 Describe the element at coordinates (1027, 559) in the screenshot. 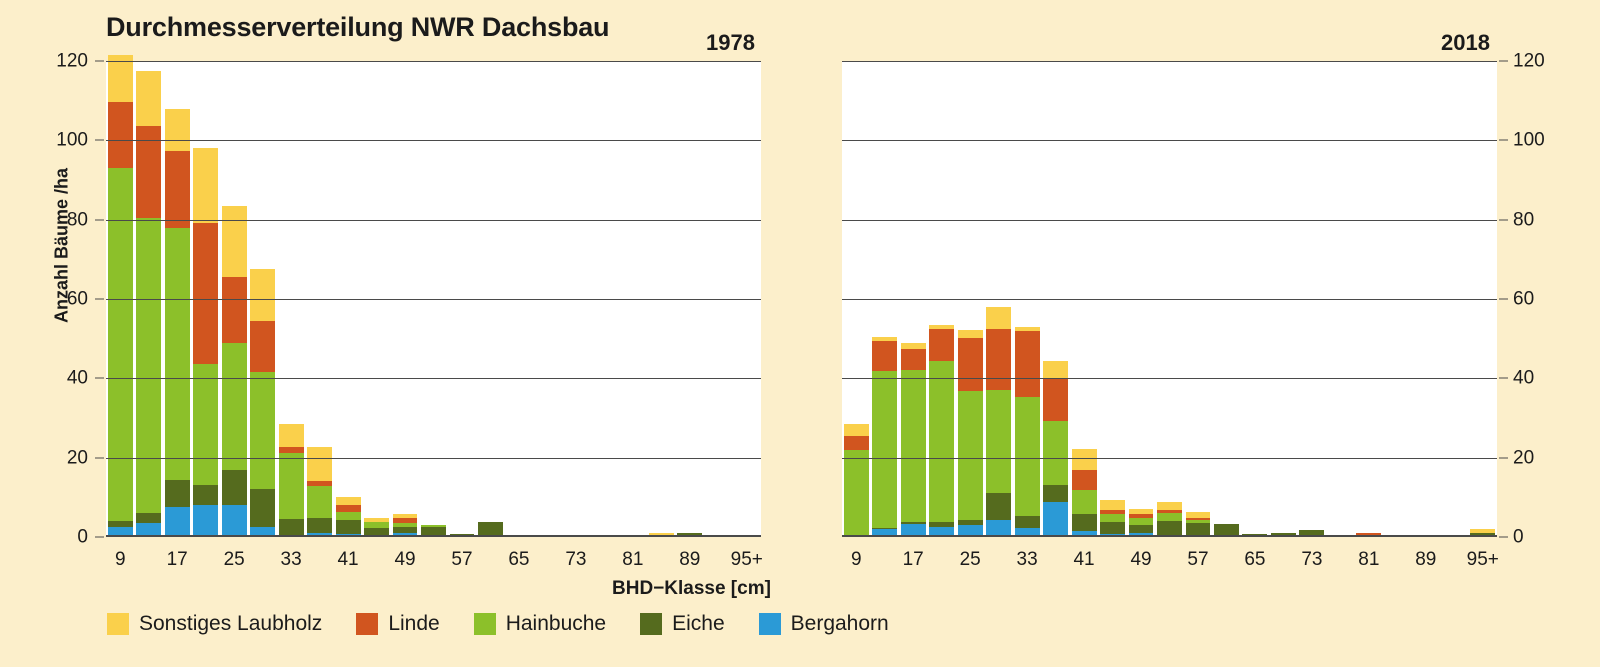

I see `x-tick-label: 33` at that location.